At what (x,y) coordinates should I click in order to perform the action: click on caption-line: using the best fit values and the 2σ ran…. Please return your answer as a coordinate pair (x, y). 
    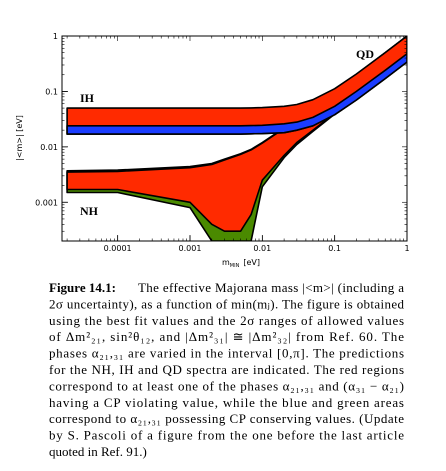
    Looking at the image, I should click on (226, 320).